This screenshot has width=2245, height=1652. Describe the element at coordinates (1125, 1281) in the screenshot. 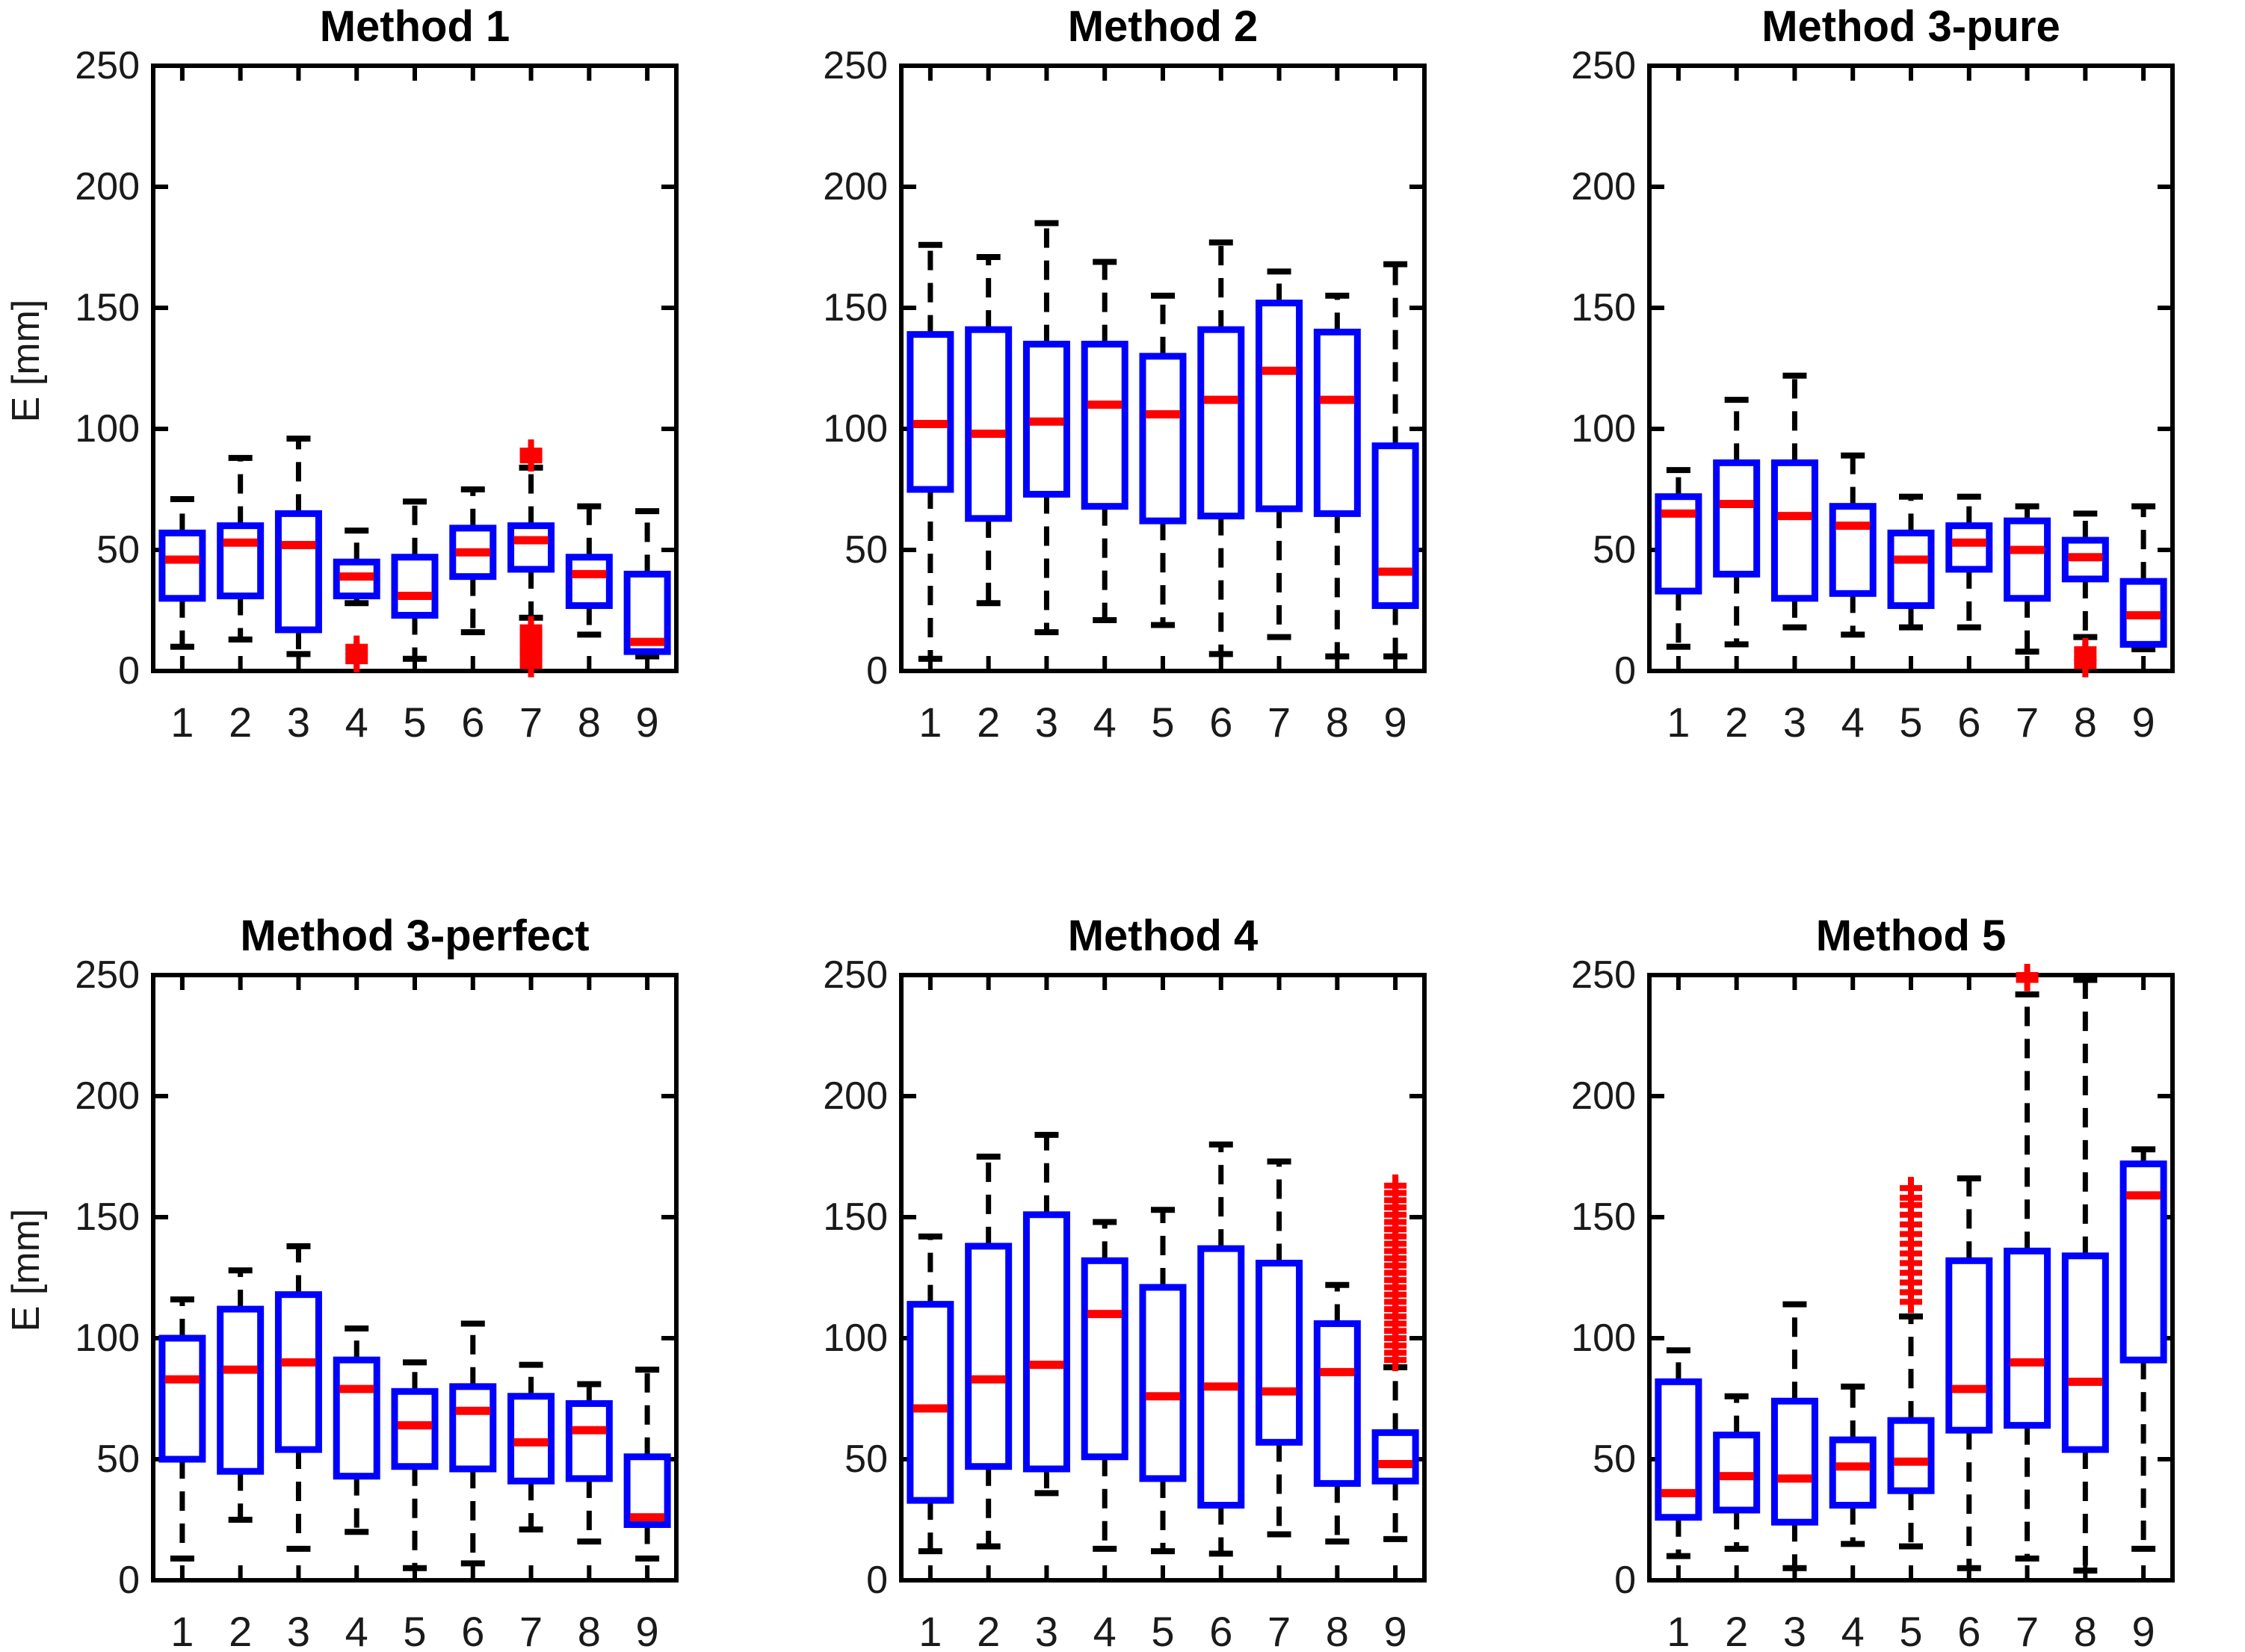

I see `chart-method-4: Method 4 0 50 100 150 200 250 1 2 3 4 5 6 7 8 9` at that location.